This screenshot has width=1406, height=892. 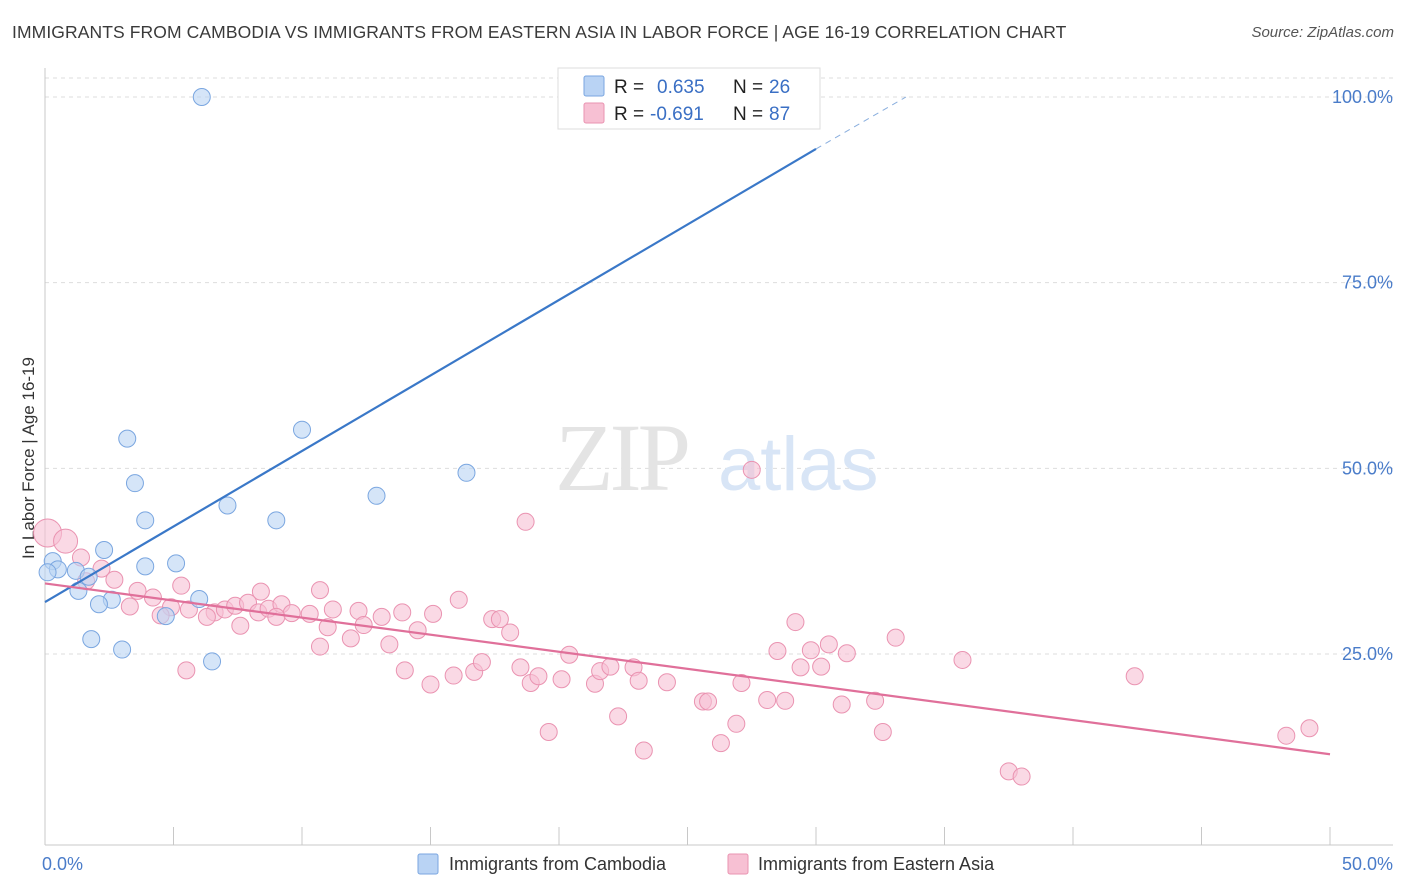 I want to click on stats-swatch-eastern-asia, so click(x=594, y=113).